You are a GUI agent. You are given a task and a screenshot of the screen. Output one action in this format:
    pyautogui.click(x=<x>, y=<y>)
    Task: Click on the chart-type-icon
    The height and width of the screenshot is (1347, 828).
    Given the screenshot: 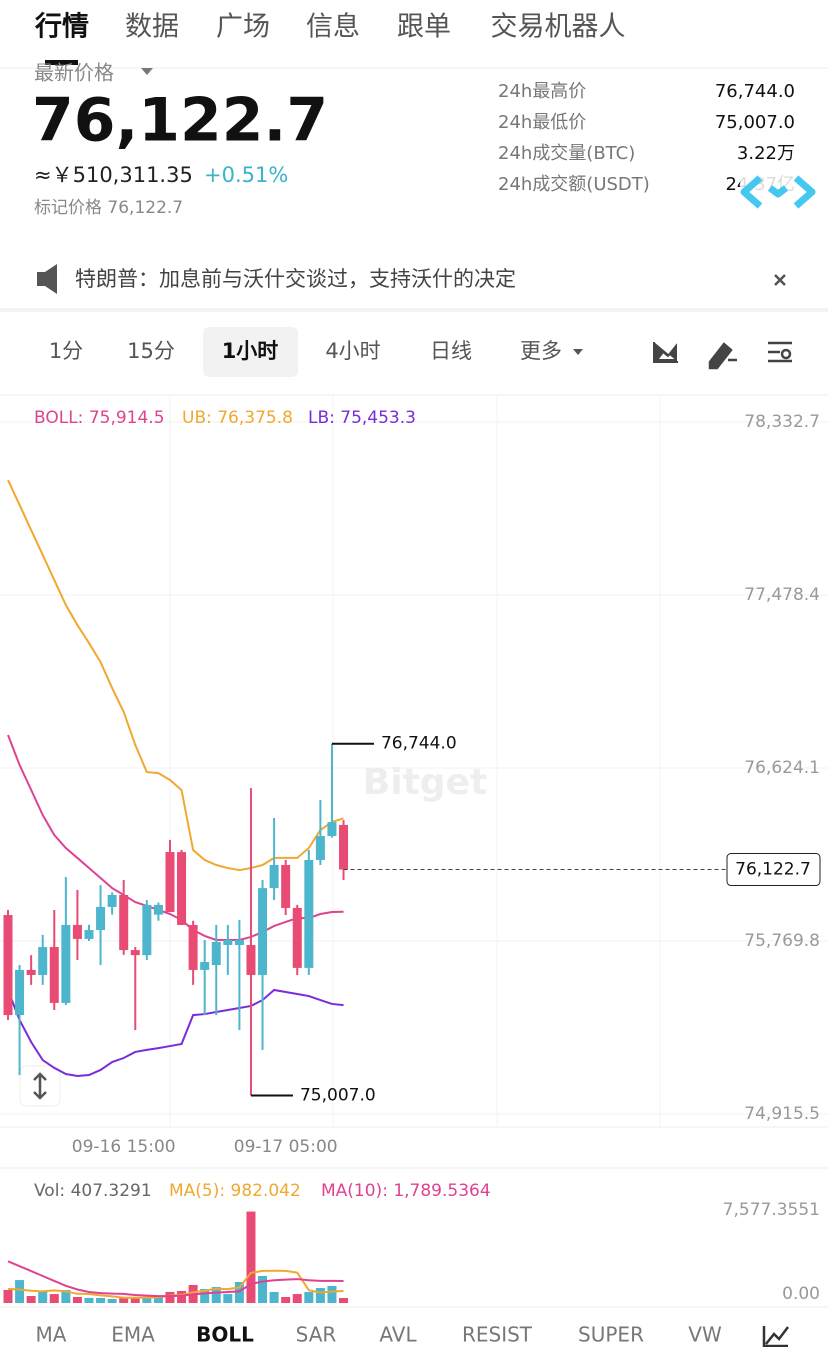 What is the action you would take?
    pyautogui.click(x=665, y=352)
    